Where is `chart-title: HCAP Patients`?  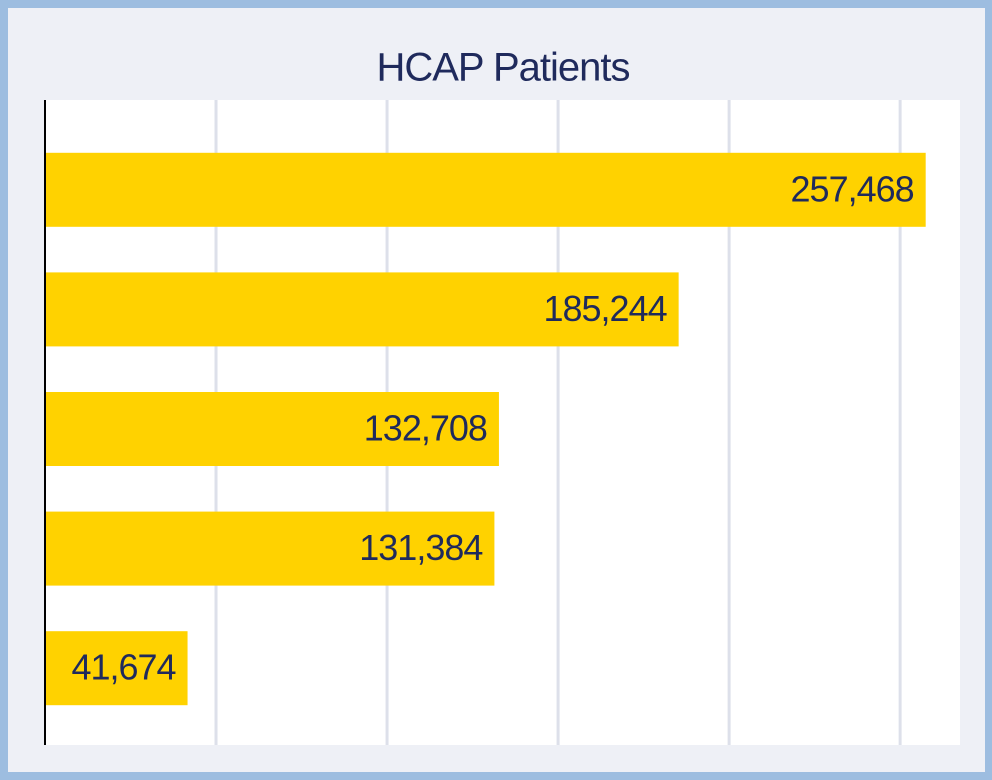 chart-title: HCAP Patients is located at coordinates (502, 68).